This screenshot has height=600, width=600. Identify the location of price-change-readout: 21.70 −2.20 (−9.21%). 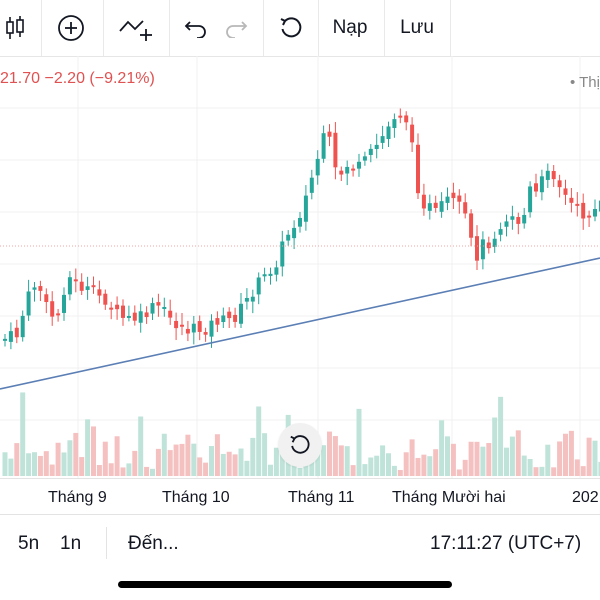
(77, 78).